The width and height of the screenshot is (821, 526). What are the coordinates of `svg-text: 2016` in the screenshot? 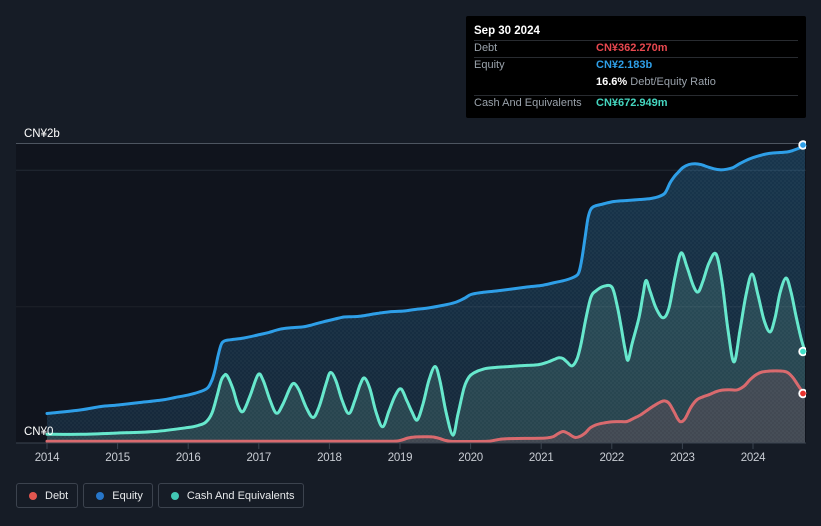 It's located at (188, 458).